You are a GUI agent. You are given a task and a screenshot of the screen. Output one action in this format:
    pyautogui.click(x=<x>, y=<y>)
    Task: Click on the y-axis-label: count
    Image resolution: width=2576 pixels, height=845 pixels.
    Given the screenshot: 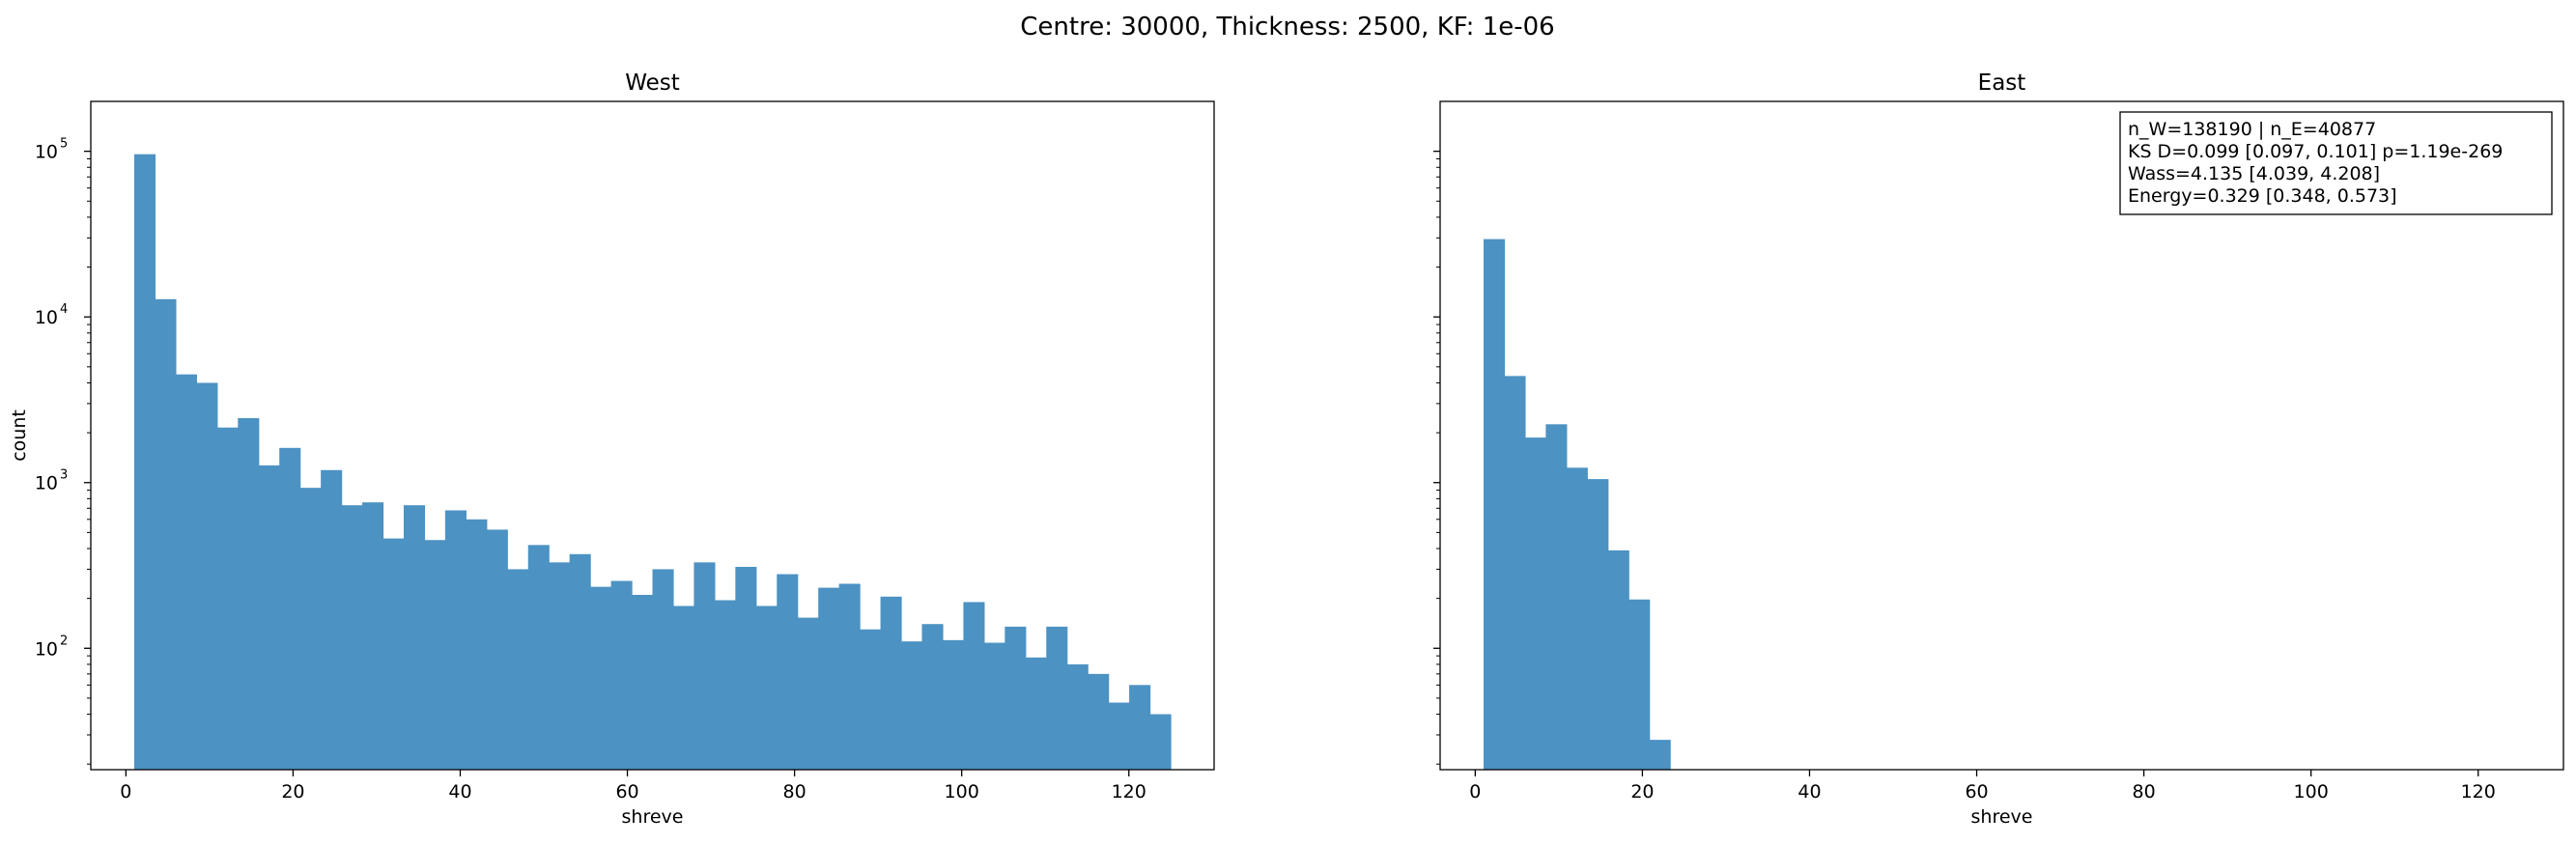 What is the action you would take?
    pyautogui.click(x=19, y=435)
    